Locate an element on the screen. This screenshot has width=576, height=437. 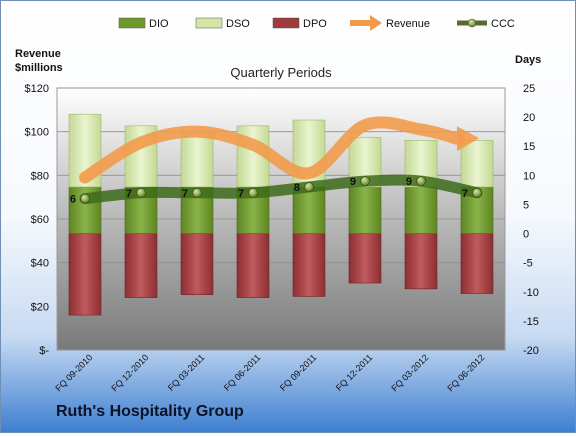
y-right-tick-label: 10 is located at coordinates (529, 176).